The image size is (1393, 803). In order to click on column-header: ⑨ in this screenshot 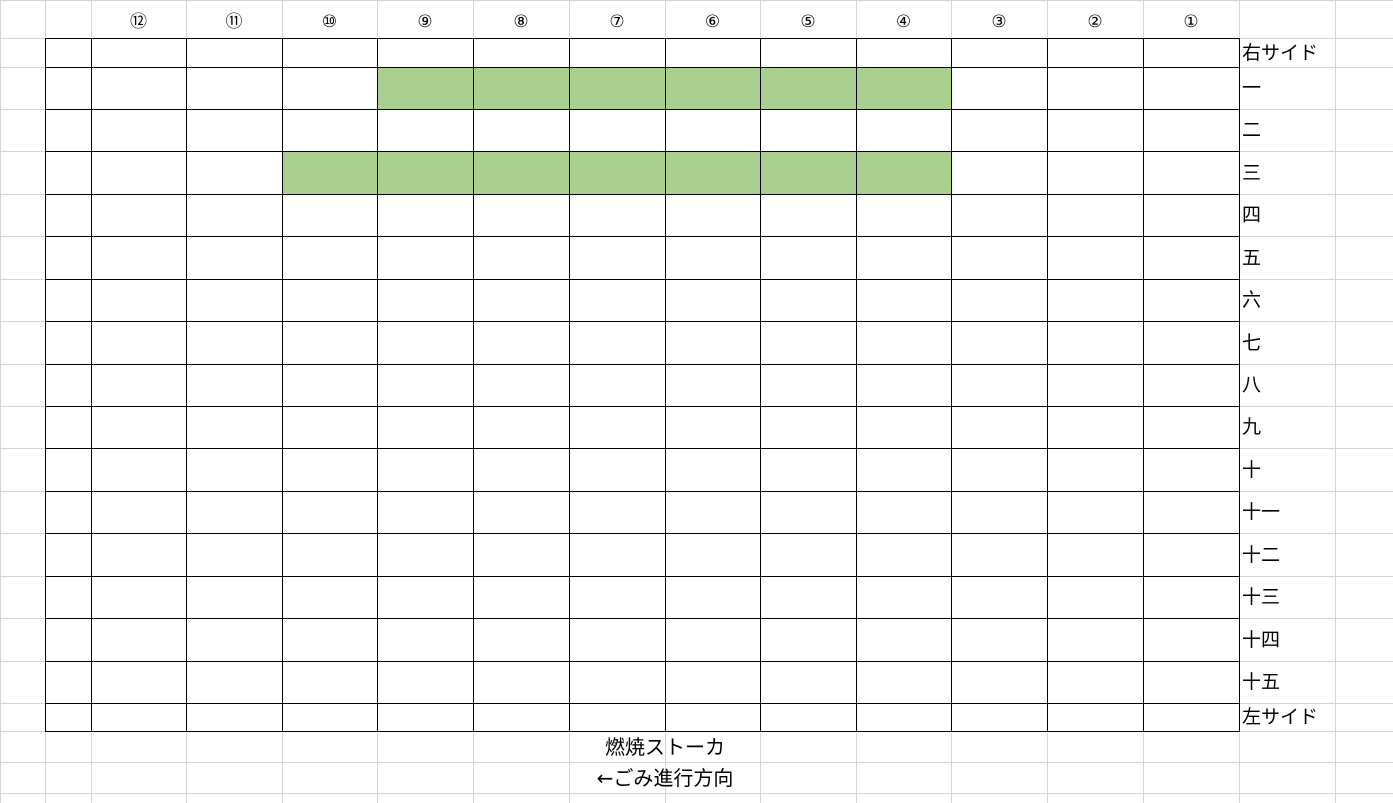, I will do `click(425, 22)`.